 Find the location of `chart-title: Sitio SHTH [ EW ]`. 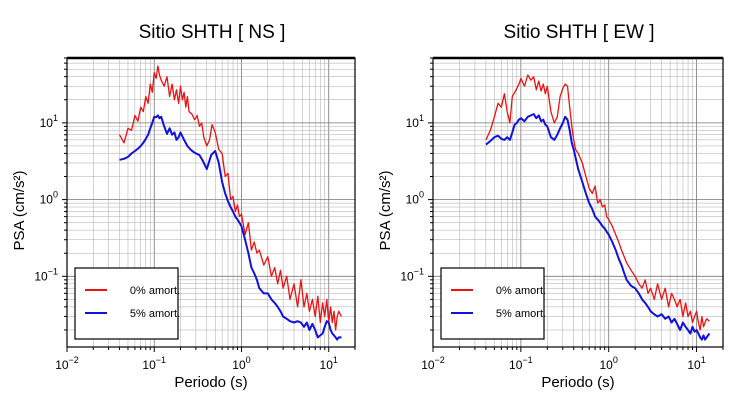

chart-title: Sitio SHTH [ EW ] is located at coordinates (579, 32).